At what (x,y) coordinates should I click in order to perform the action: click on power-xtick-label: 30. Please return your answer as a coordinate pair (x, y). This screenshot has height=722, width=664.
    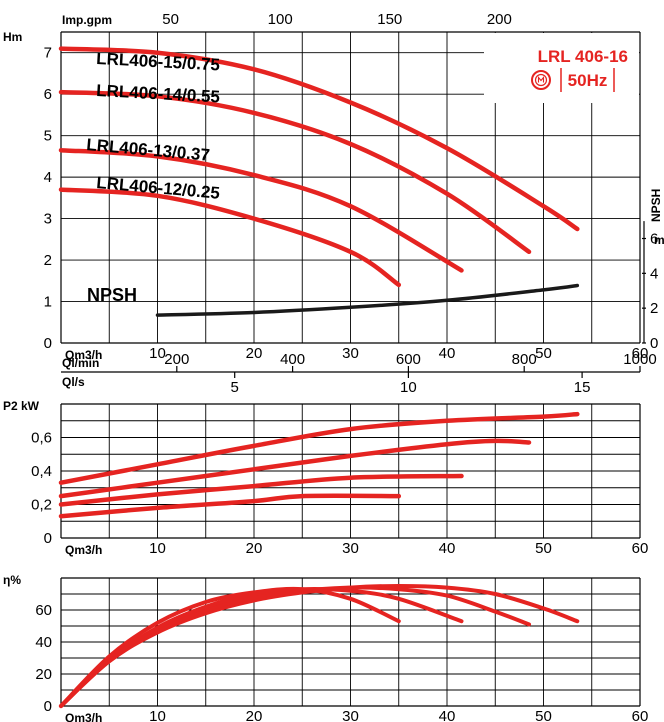
    Looking at the image, I should click on (350, 548).